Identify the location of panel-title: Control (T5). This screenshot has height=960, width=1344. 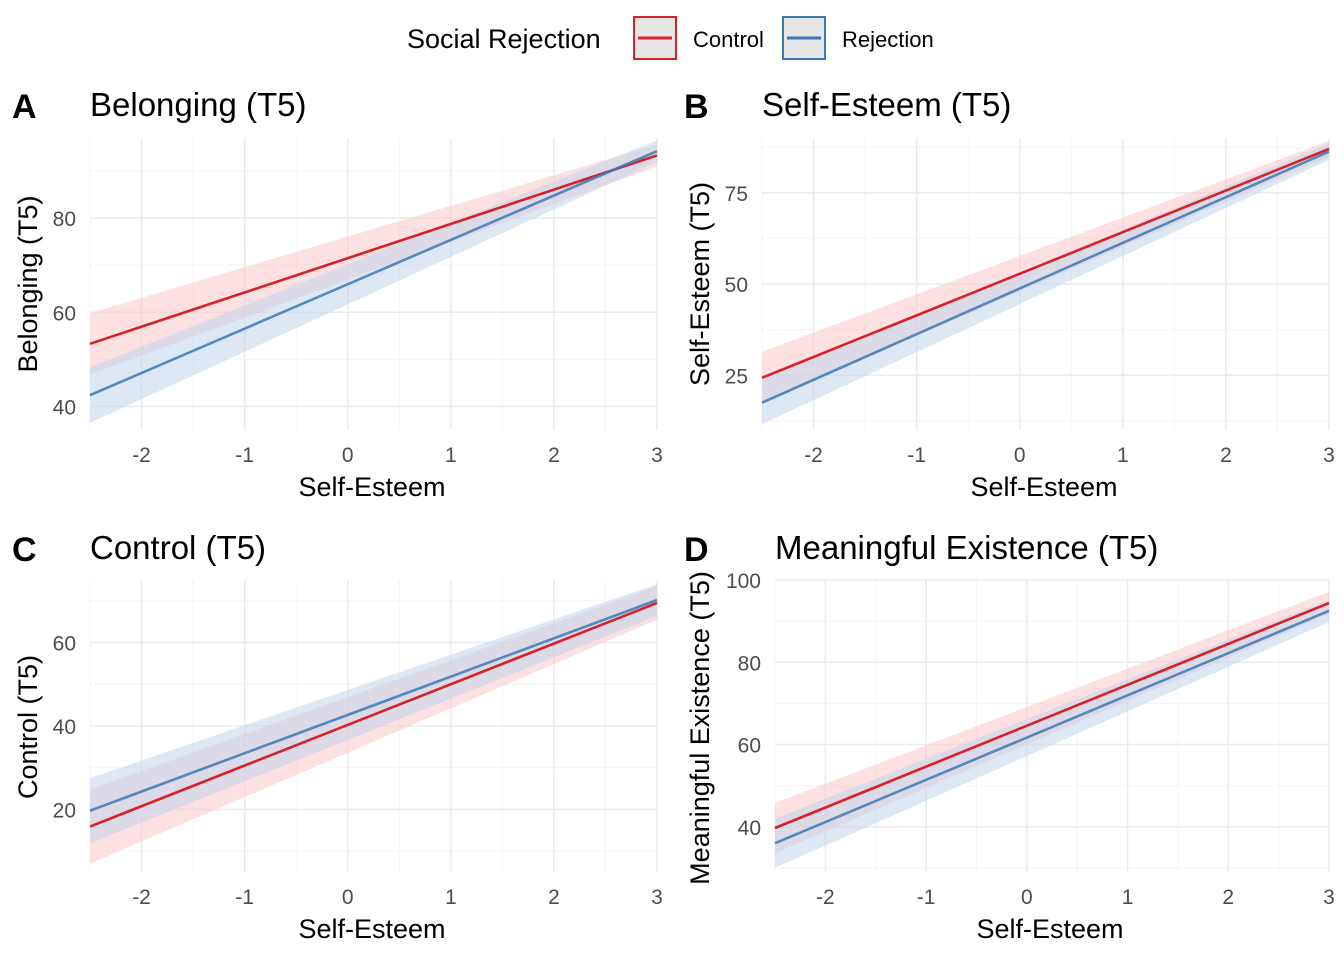
(178, 547).